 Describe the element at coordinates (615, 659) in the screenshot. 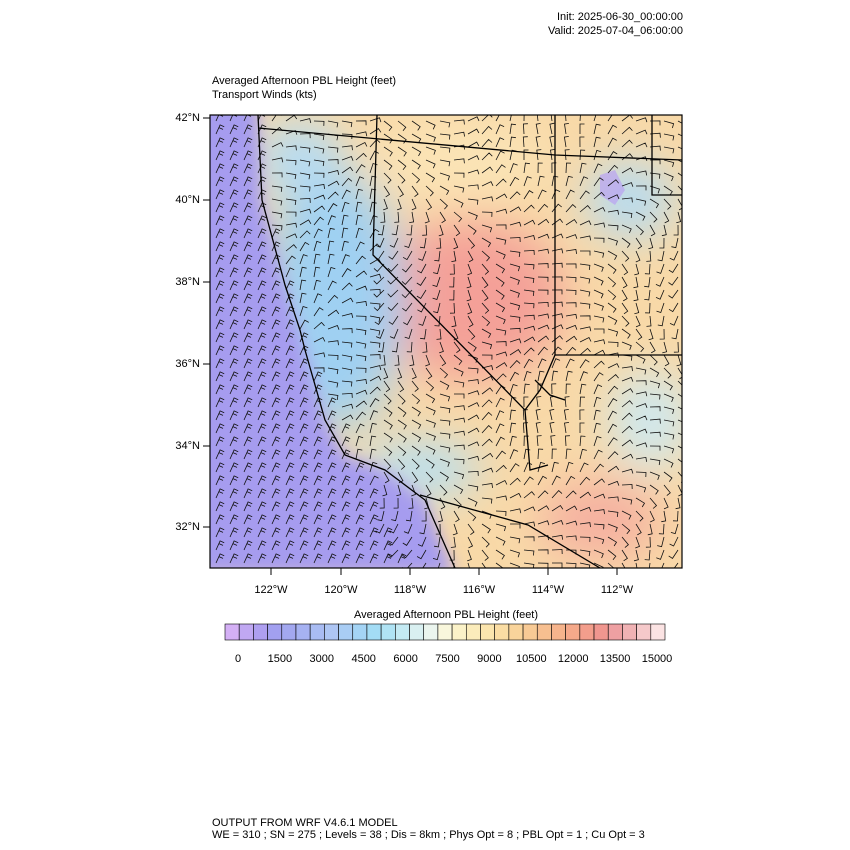

I see `colorbar-label: 13500` at that location.